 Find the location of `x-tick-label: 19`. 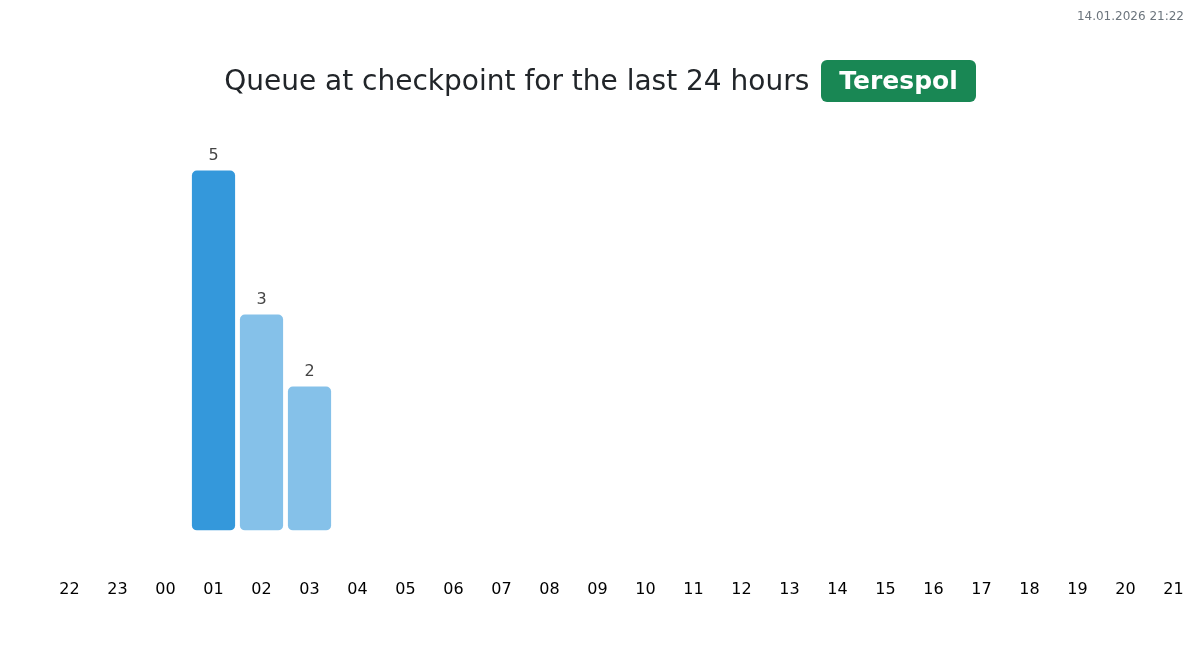

x-tick-label: 19 is located at coordinates (1077, 588).